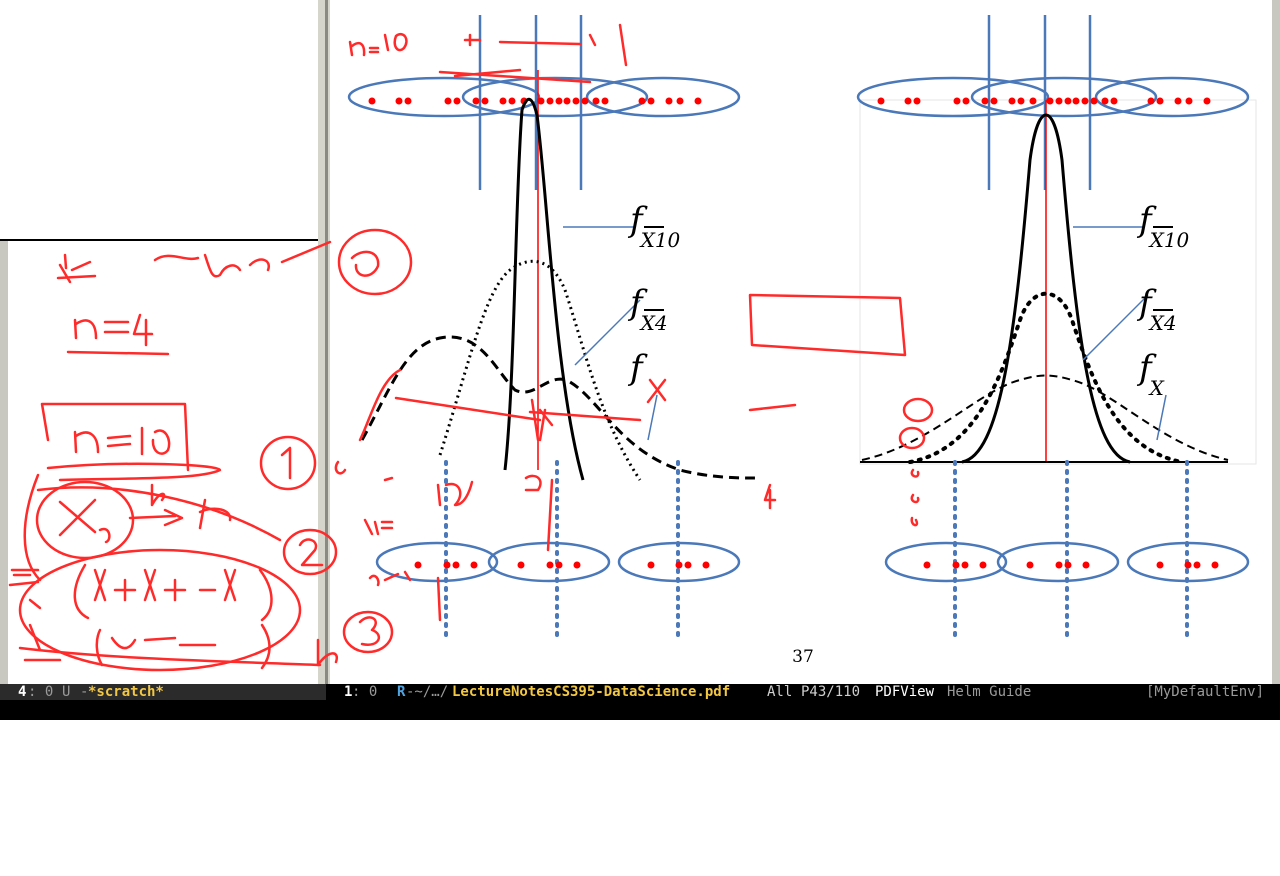  Describe the element at coordinates (803, 657) in the screenshot. I see `page-number: 37` at that location.